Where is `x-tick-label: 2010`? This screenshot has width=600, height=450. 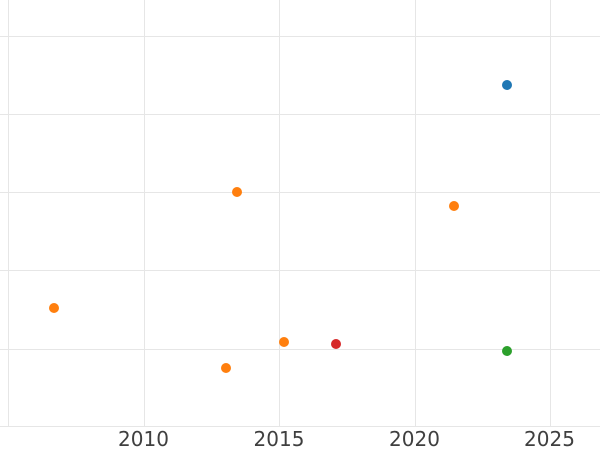 x-tick-label: 2010 is located at coordinates (143, 438).